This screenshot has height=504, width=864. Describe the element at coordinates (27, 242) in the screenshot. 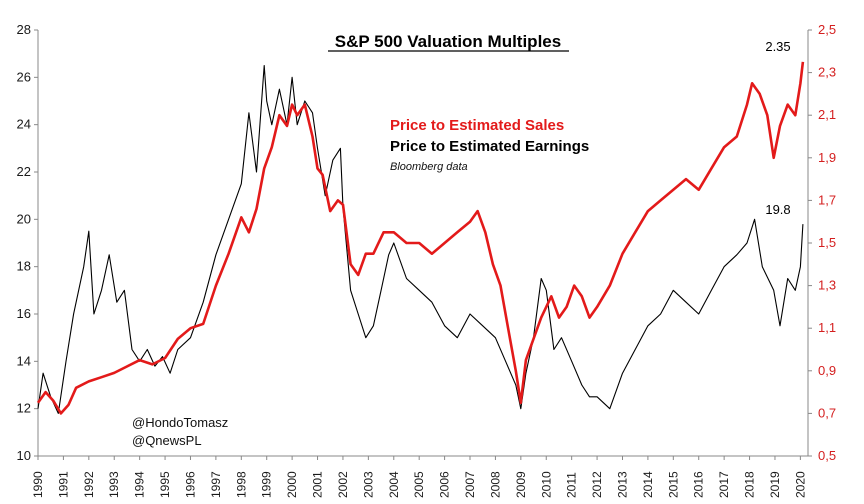

I see `left-axis-ticks: 10 12 14 16 18 20 22 24 26 28` at that location.